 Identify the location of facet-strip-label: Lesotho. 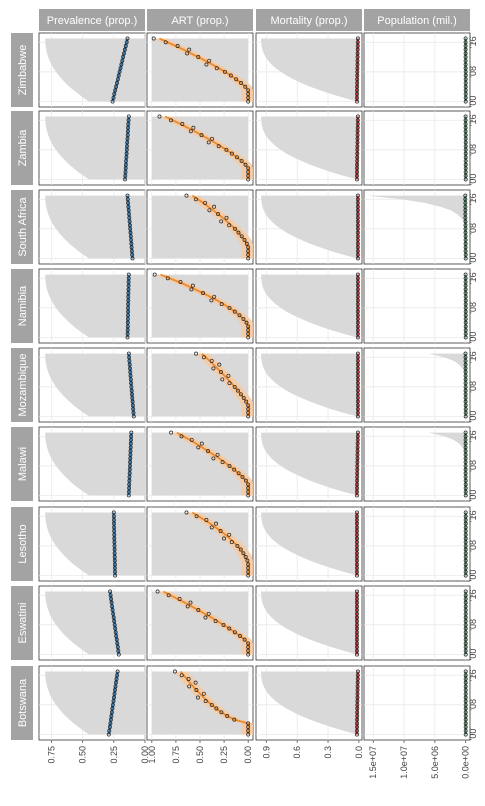
(23, 543).